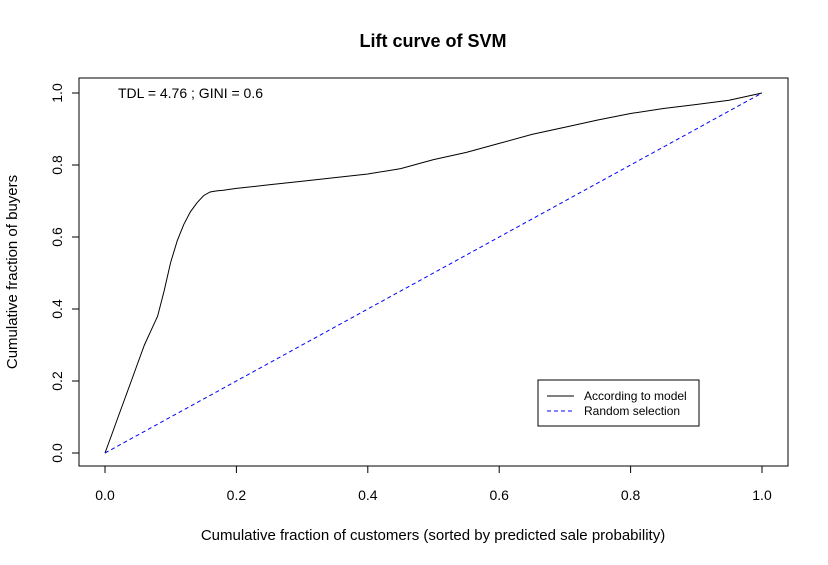 The image size is (828, 565). Describe the element at coordinates (237, 495) in the screenshot. I see `x-tick-label: 0.2` at that location.